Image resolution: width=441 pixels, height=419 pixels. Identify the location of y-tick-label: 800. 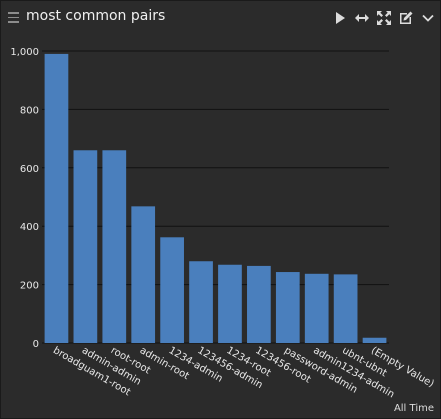
(29, 110).